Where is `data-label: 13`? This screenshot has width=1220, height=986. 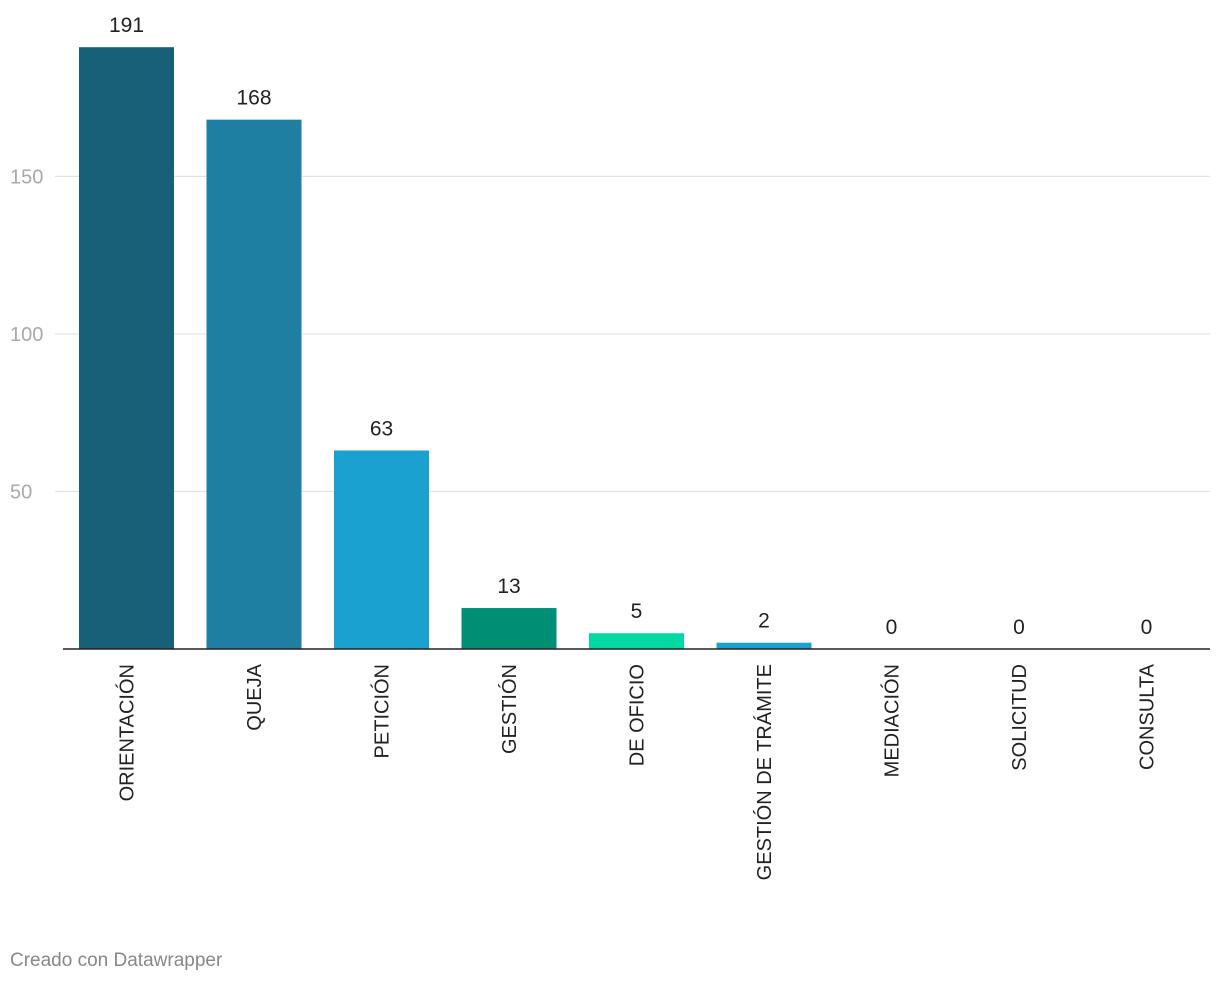 data-label: 13 is located at coordinates (508, 586).